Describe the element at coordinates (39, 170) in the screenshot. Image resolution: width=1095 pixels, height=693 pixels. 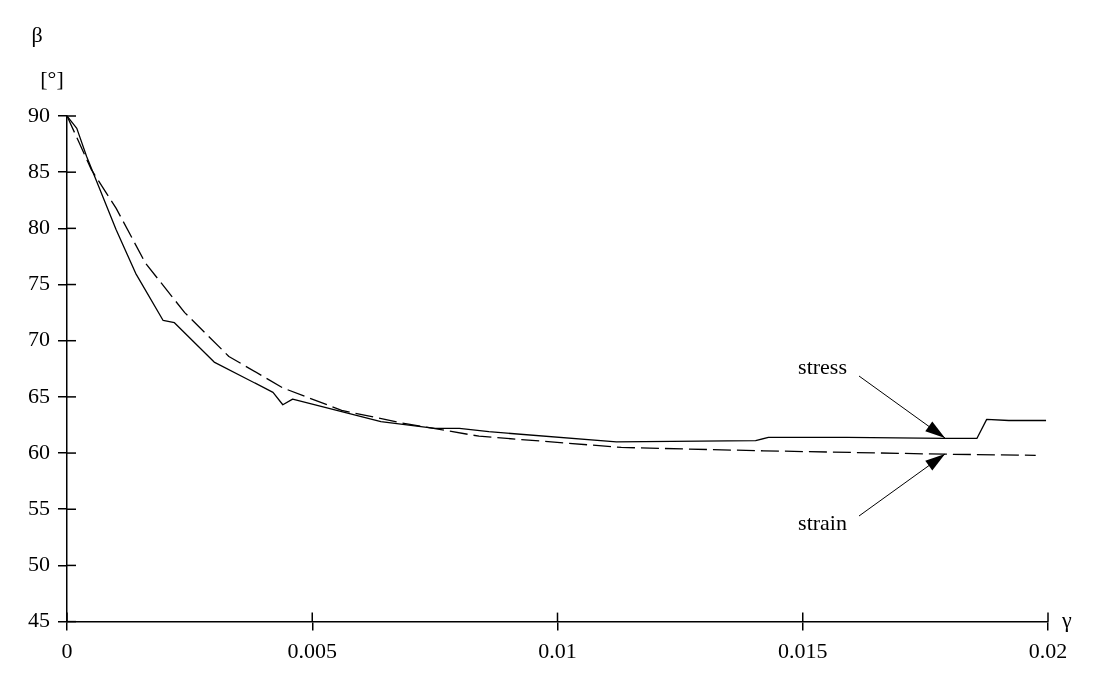
I see `y-tick-label: 85` at that location.